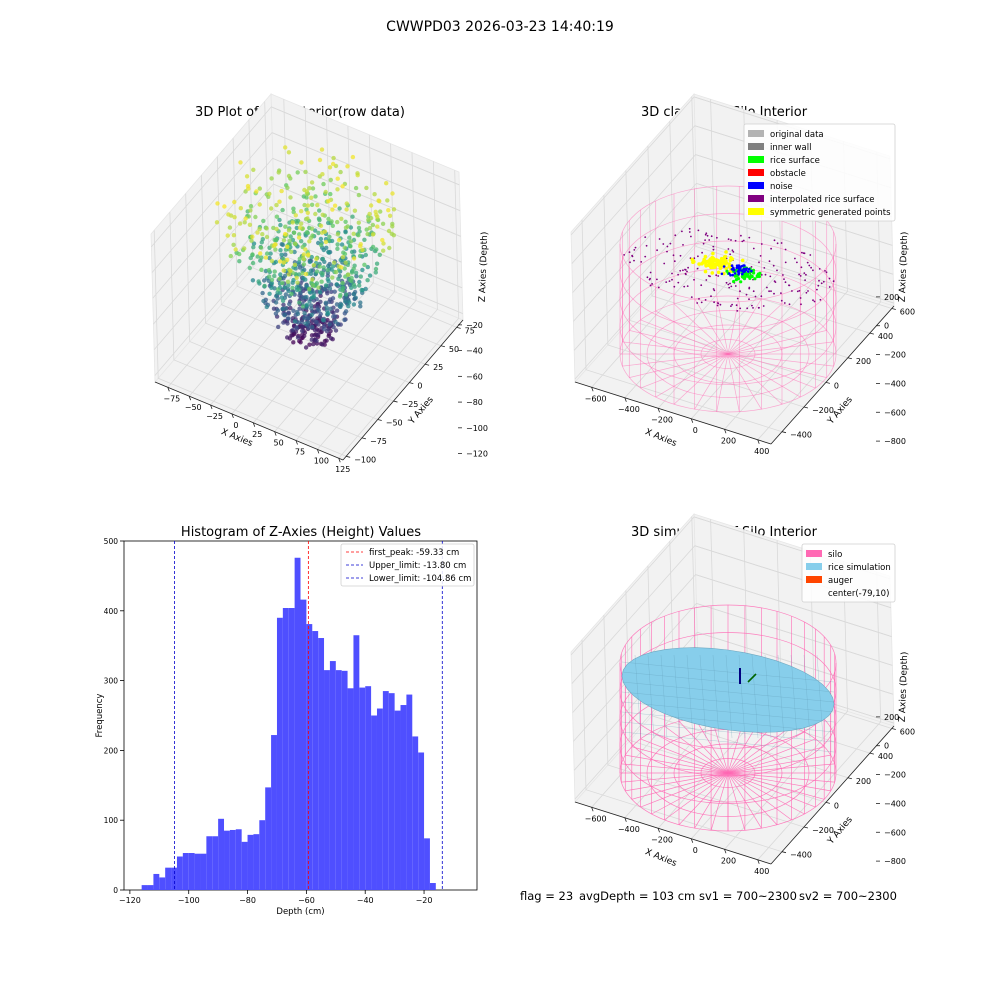  What do you see at coordinates (279, 443) in the screenshot?
I see `row-data-x-tick-label: 50` at bounding box center [279, 443].